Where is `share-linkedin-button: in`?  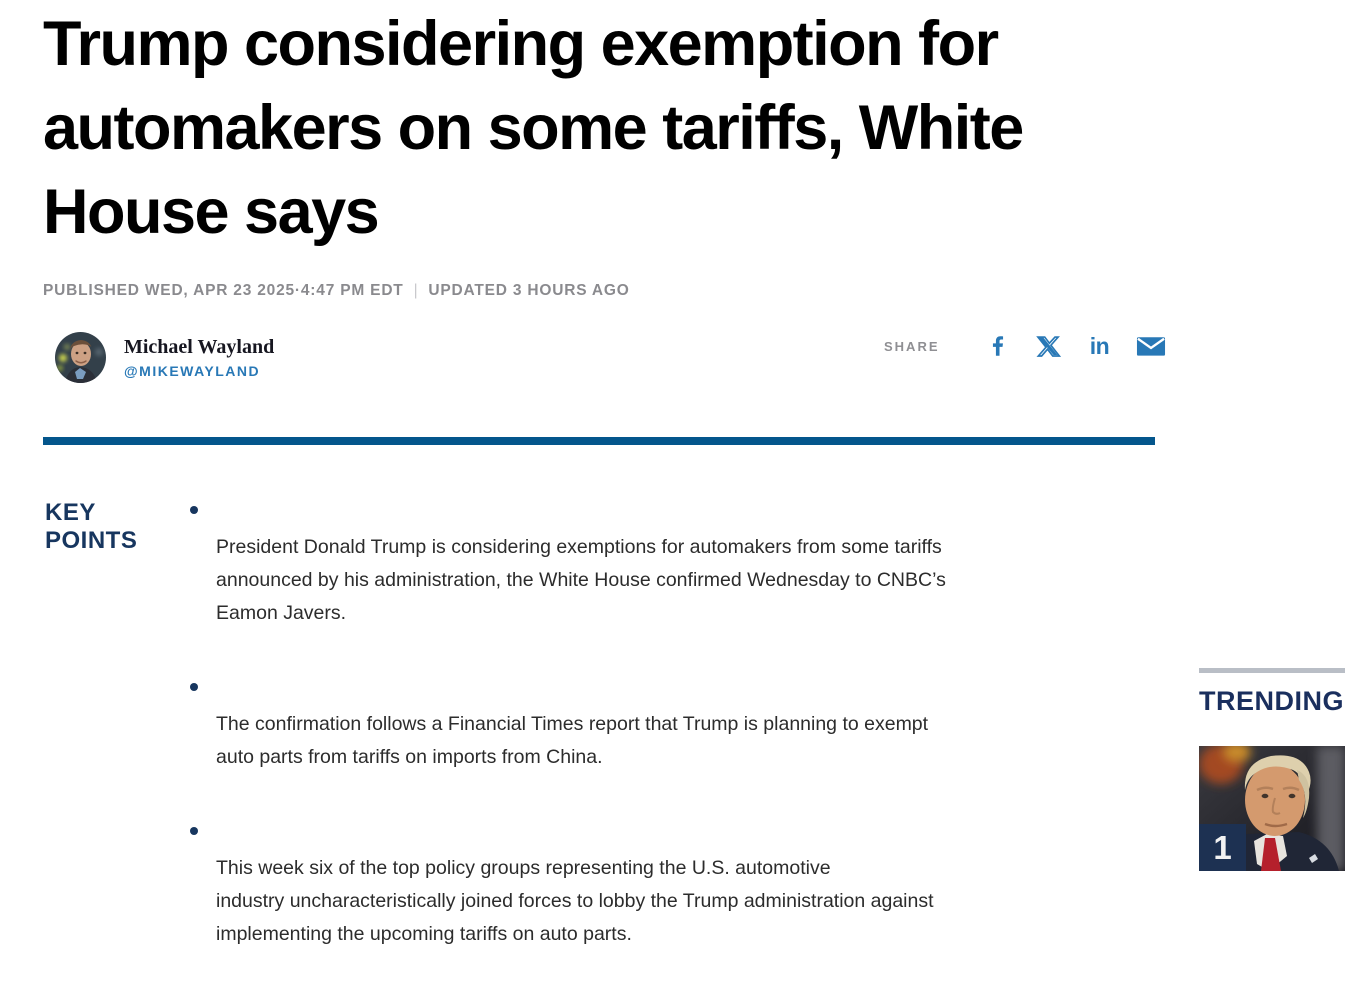
share-linkedin-button: in is located at coordinates (1100, 346).